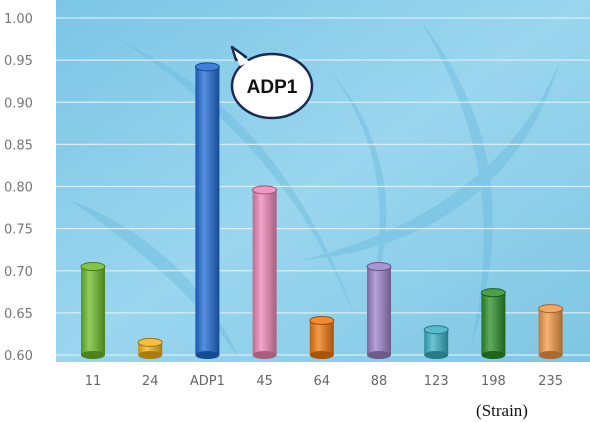 The image size is (590, 422). I want to click on adp1-callout: ADP1, so click(272, 82).